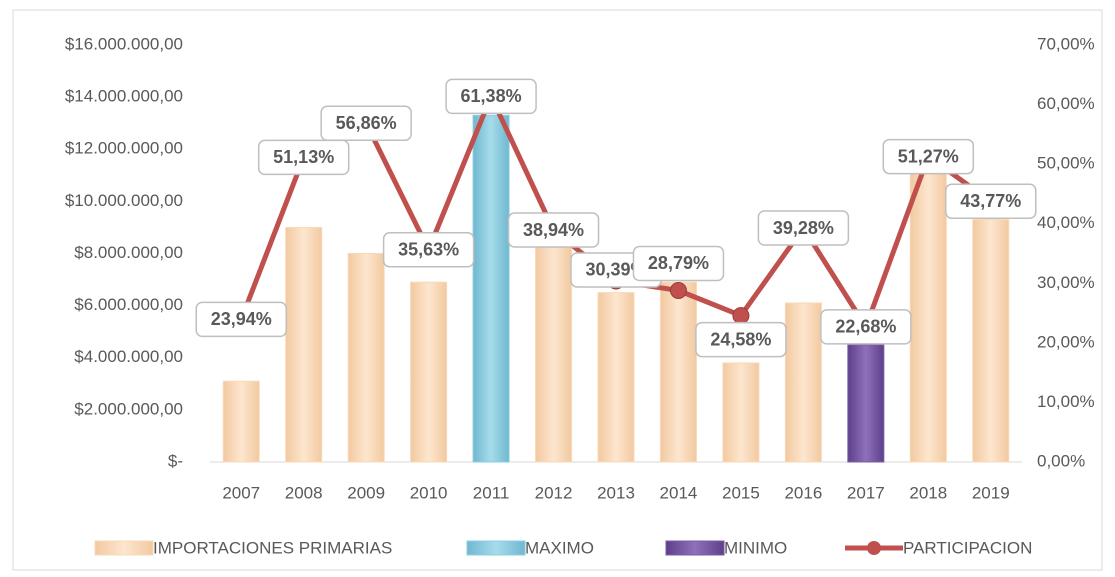  What do you see at coordinates (866, 492) in the screenshot?
I see `x-tick-label: 2017` at bounding box center [866, 492].